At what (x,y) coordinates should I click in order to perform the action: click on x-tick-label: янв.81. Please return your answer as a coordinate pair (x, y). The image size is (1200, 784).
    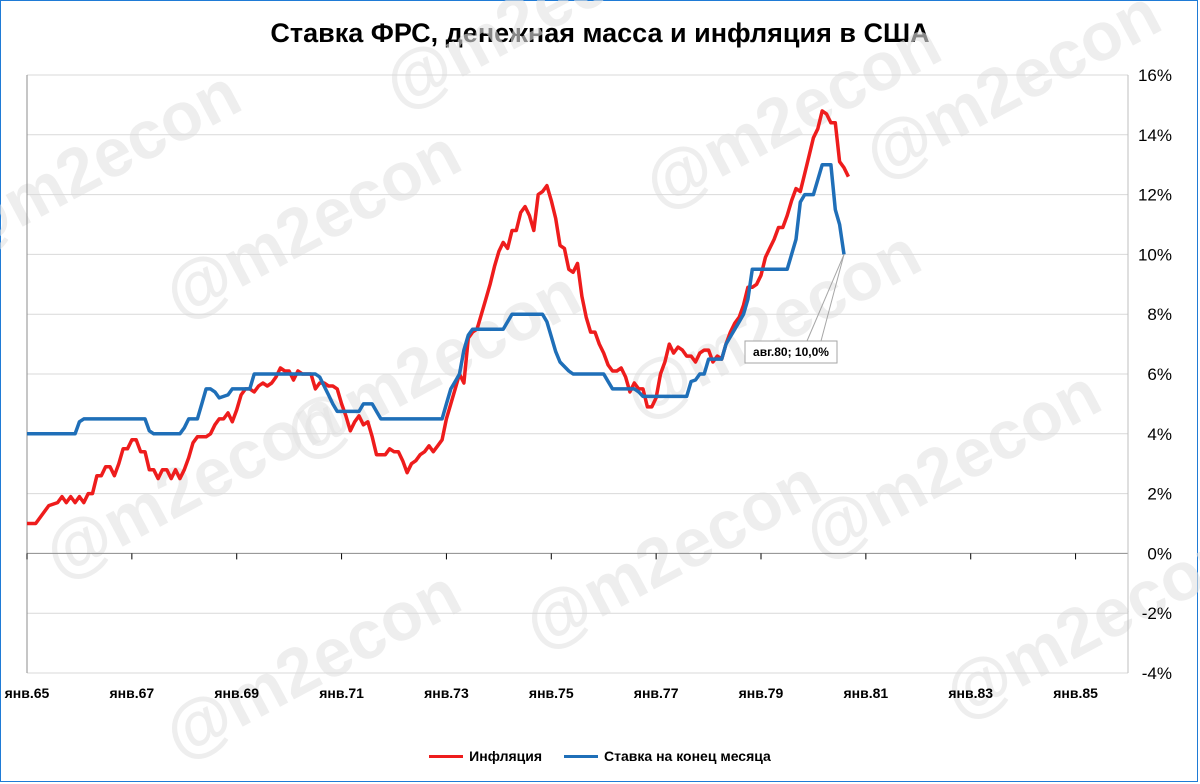
    Looking at the image, I should click on (866, 693).